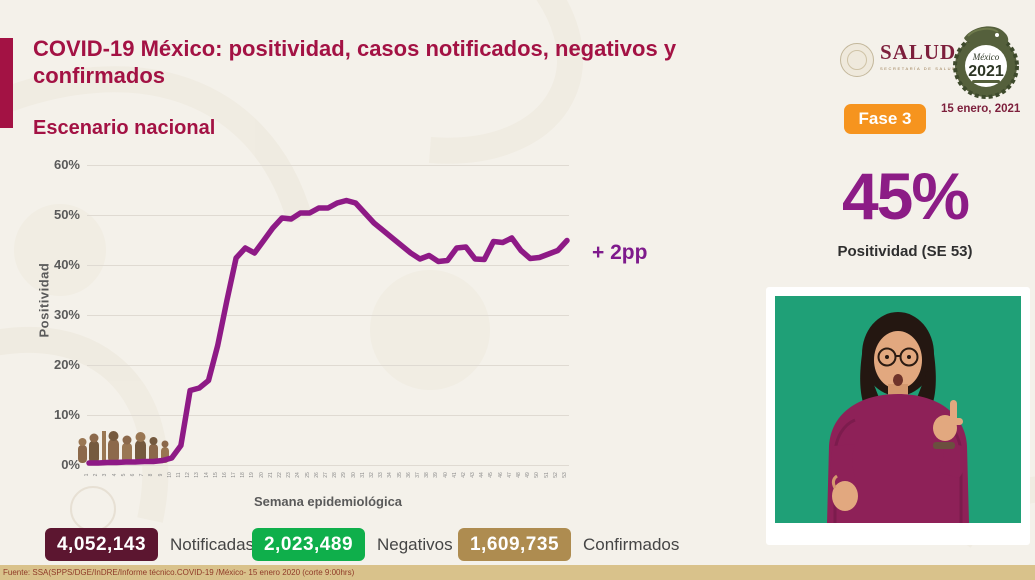  I want to click on negativos-badge: 2,023,489, so click(308, 544).